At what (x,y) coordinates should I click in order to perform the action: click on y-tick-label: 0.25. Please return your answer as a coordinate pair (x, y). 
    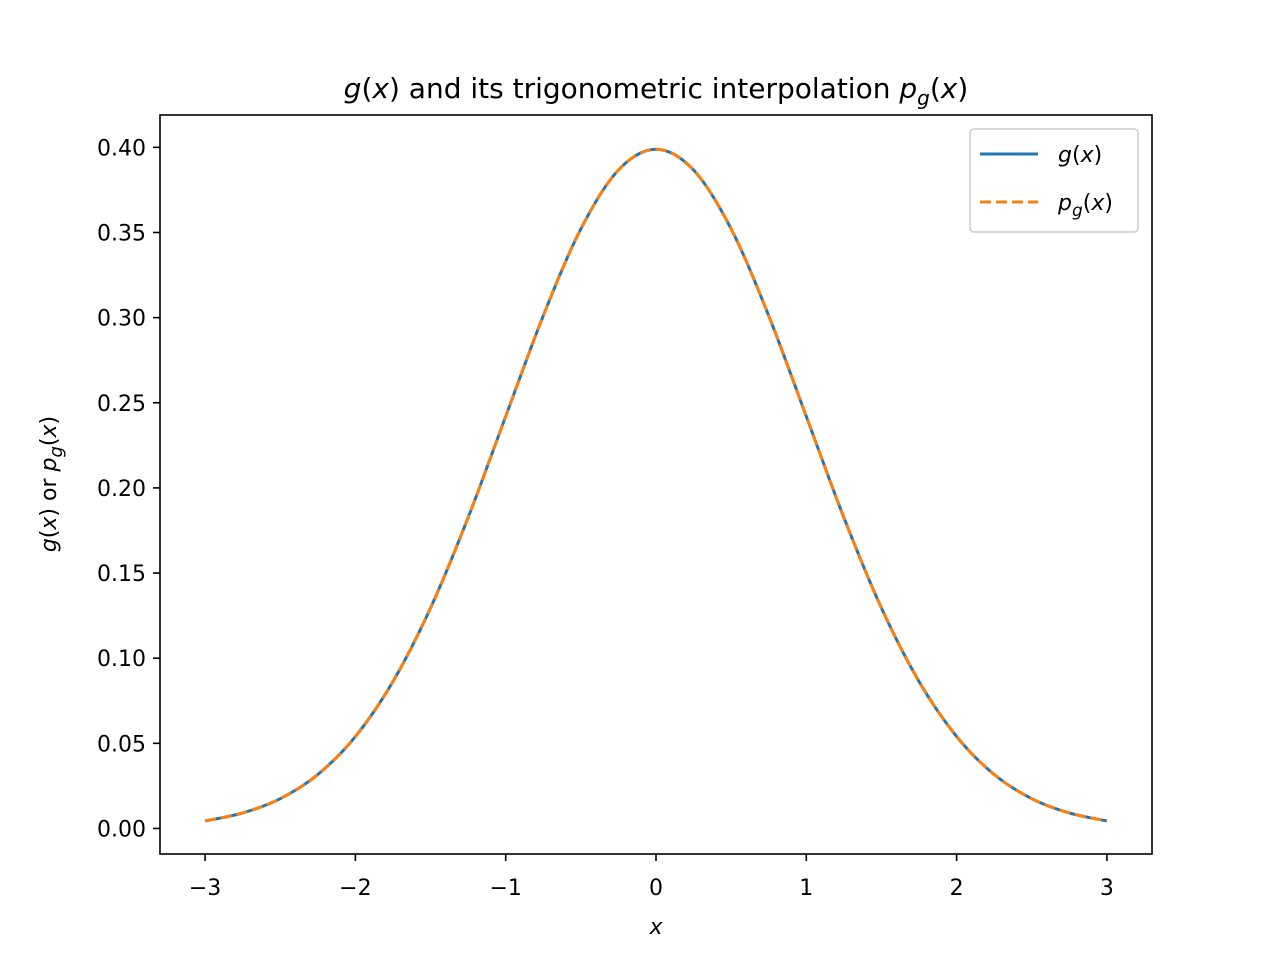
    Looking at the image, I should click on (121, 404).